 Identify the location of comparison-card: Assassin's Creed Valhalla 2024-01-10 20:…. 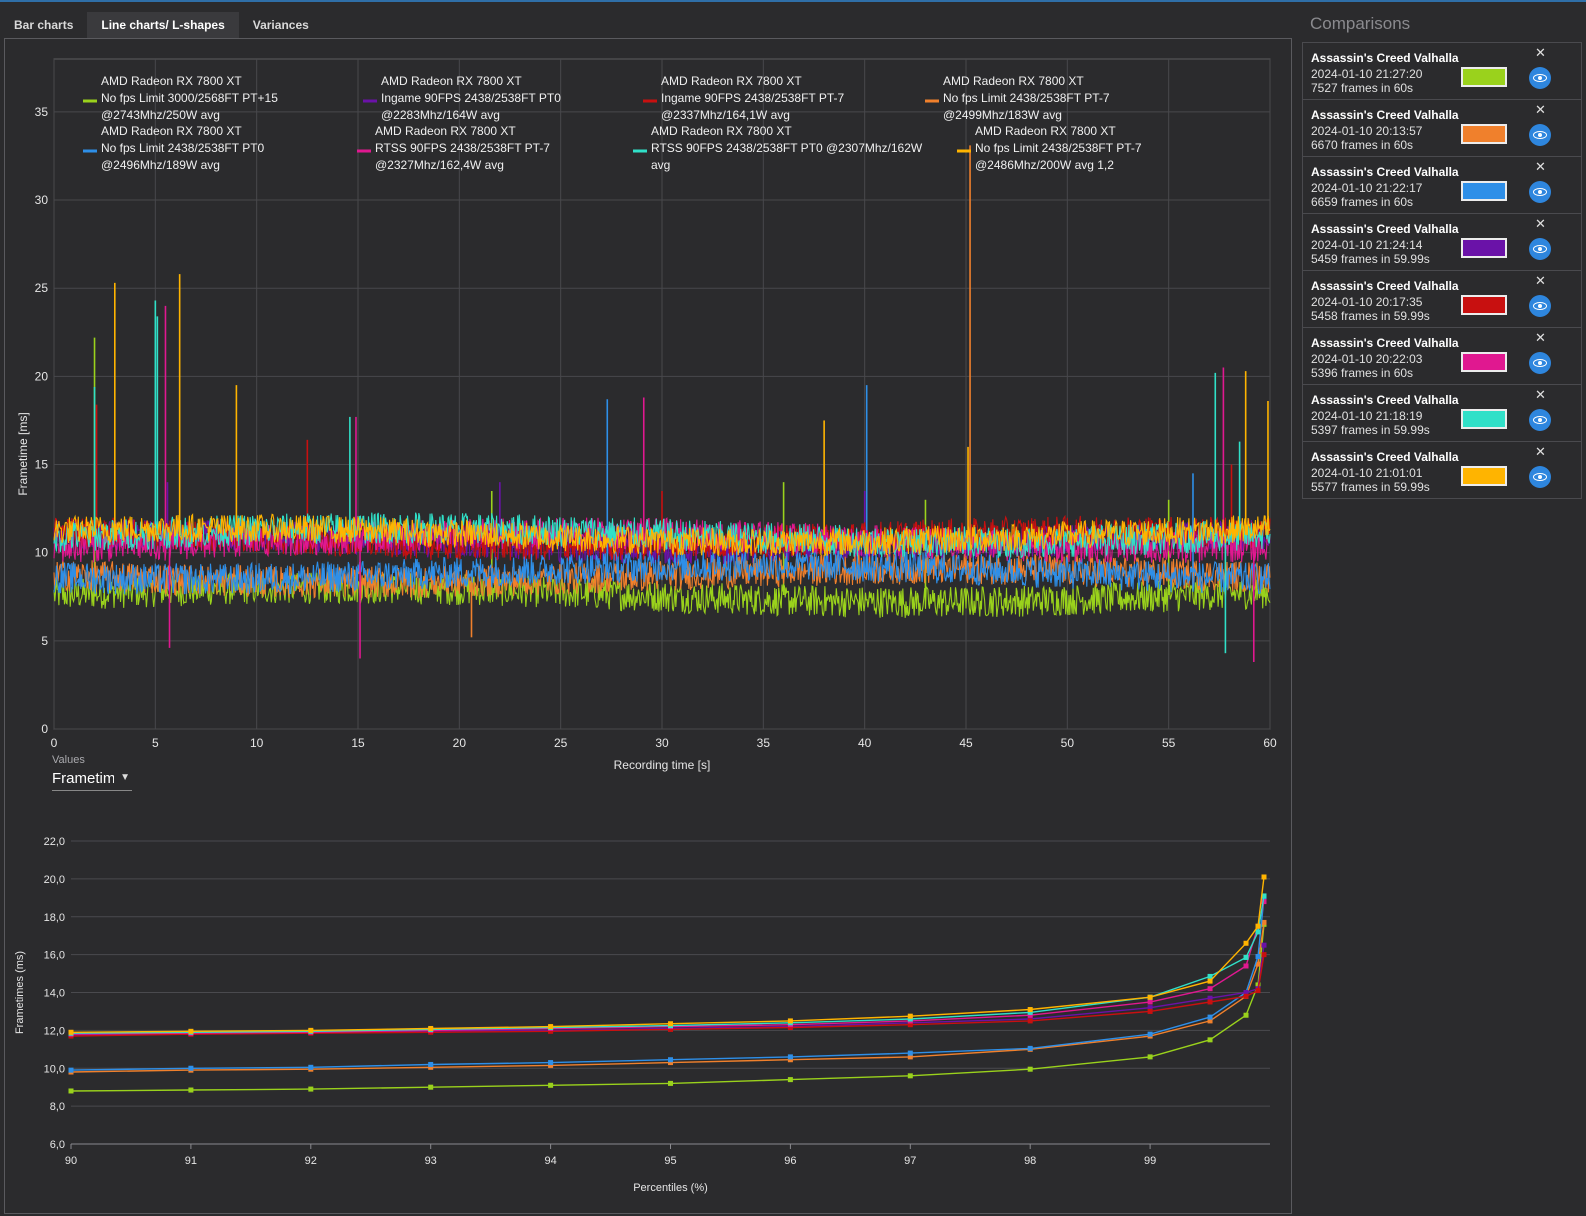
(1442, 299).